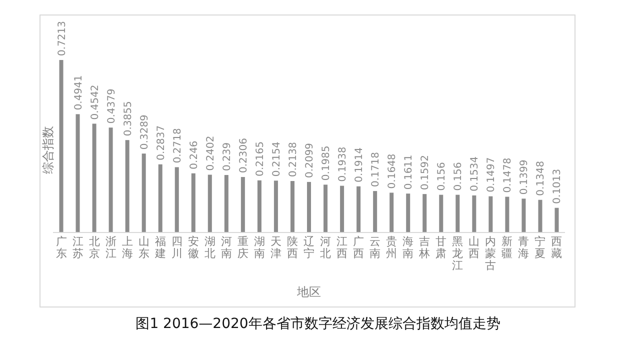 The image size is (636, 340). I want to click on x-tick-label: 山西, so click(474, 247).